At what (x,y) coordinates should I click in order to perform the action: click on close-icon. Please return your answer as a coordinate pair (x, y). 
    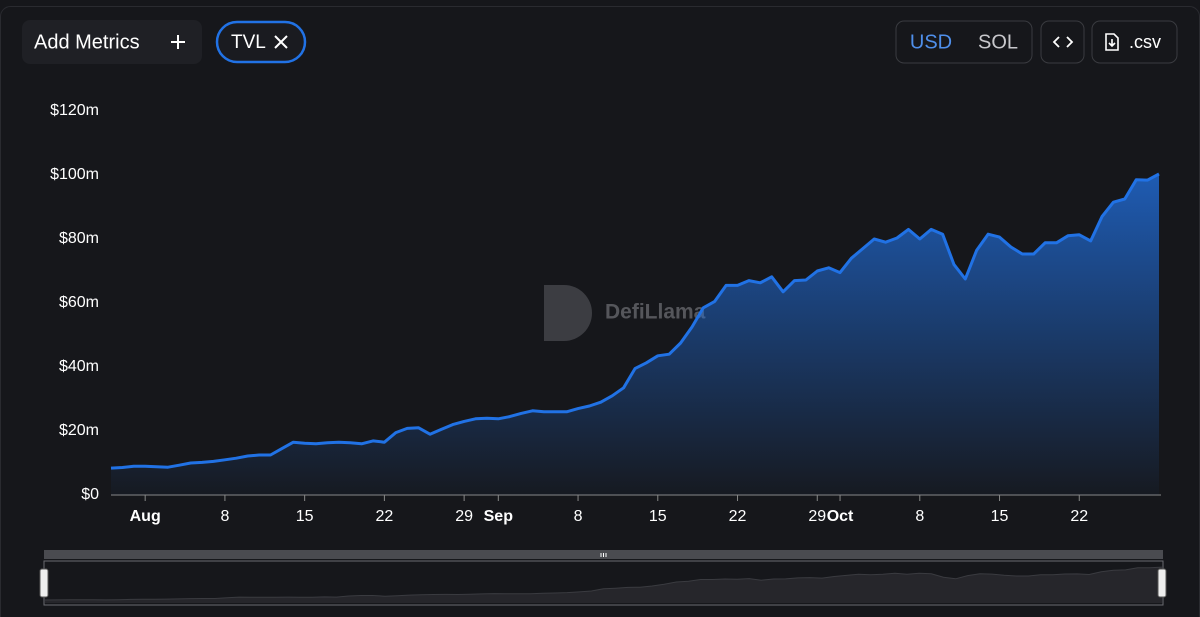
    Looking at the image, I should click on (281, 42).